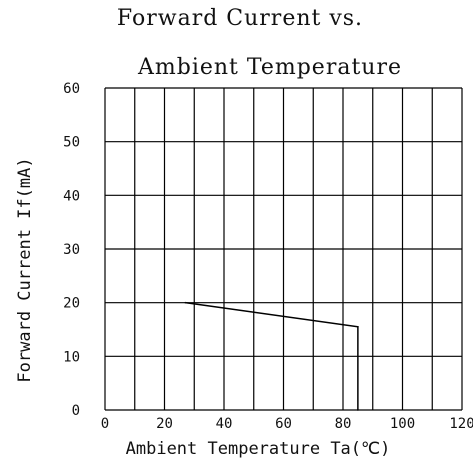  I want to click on x-tick-label: 120, so click(461, 424).